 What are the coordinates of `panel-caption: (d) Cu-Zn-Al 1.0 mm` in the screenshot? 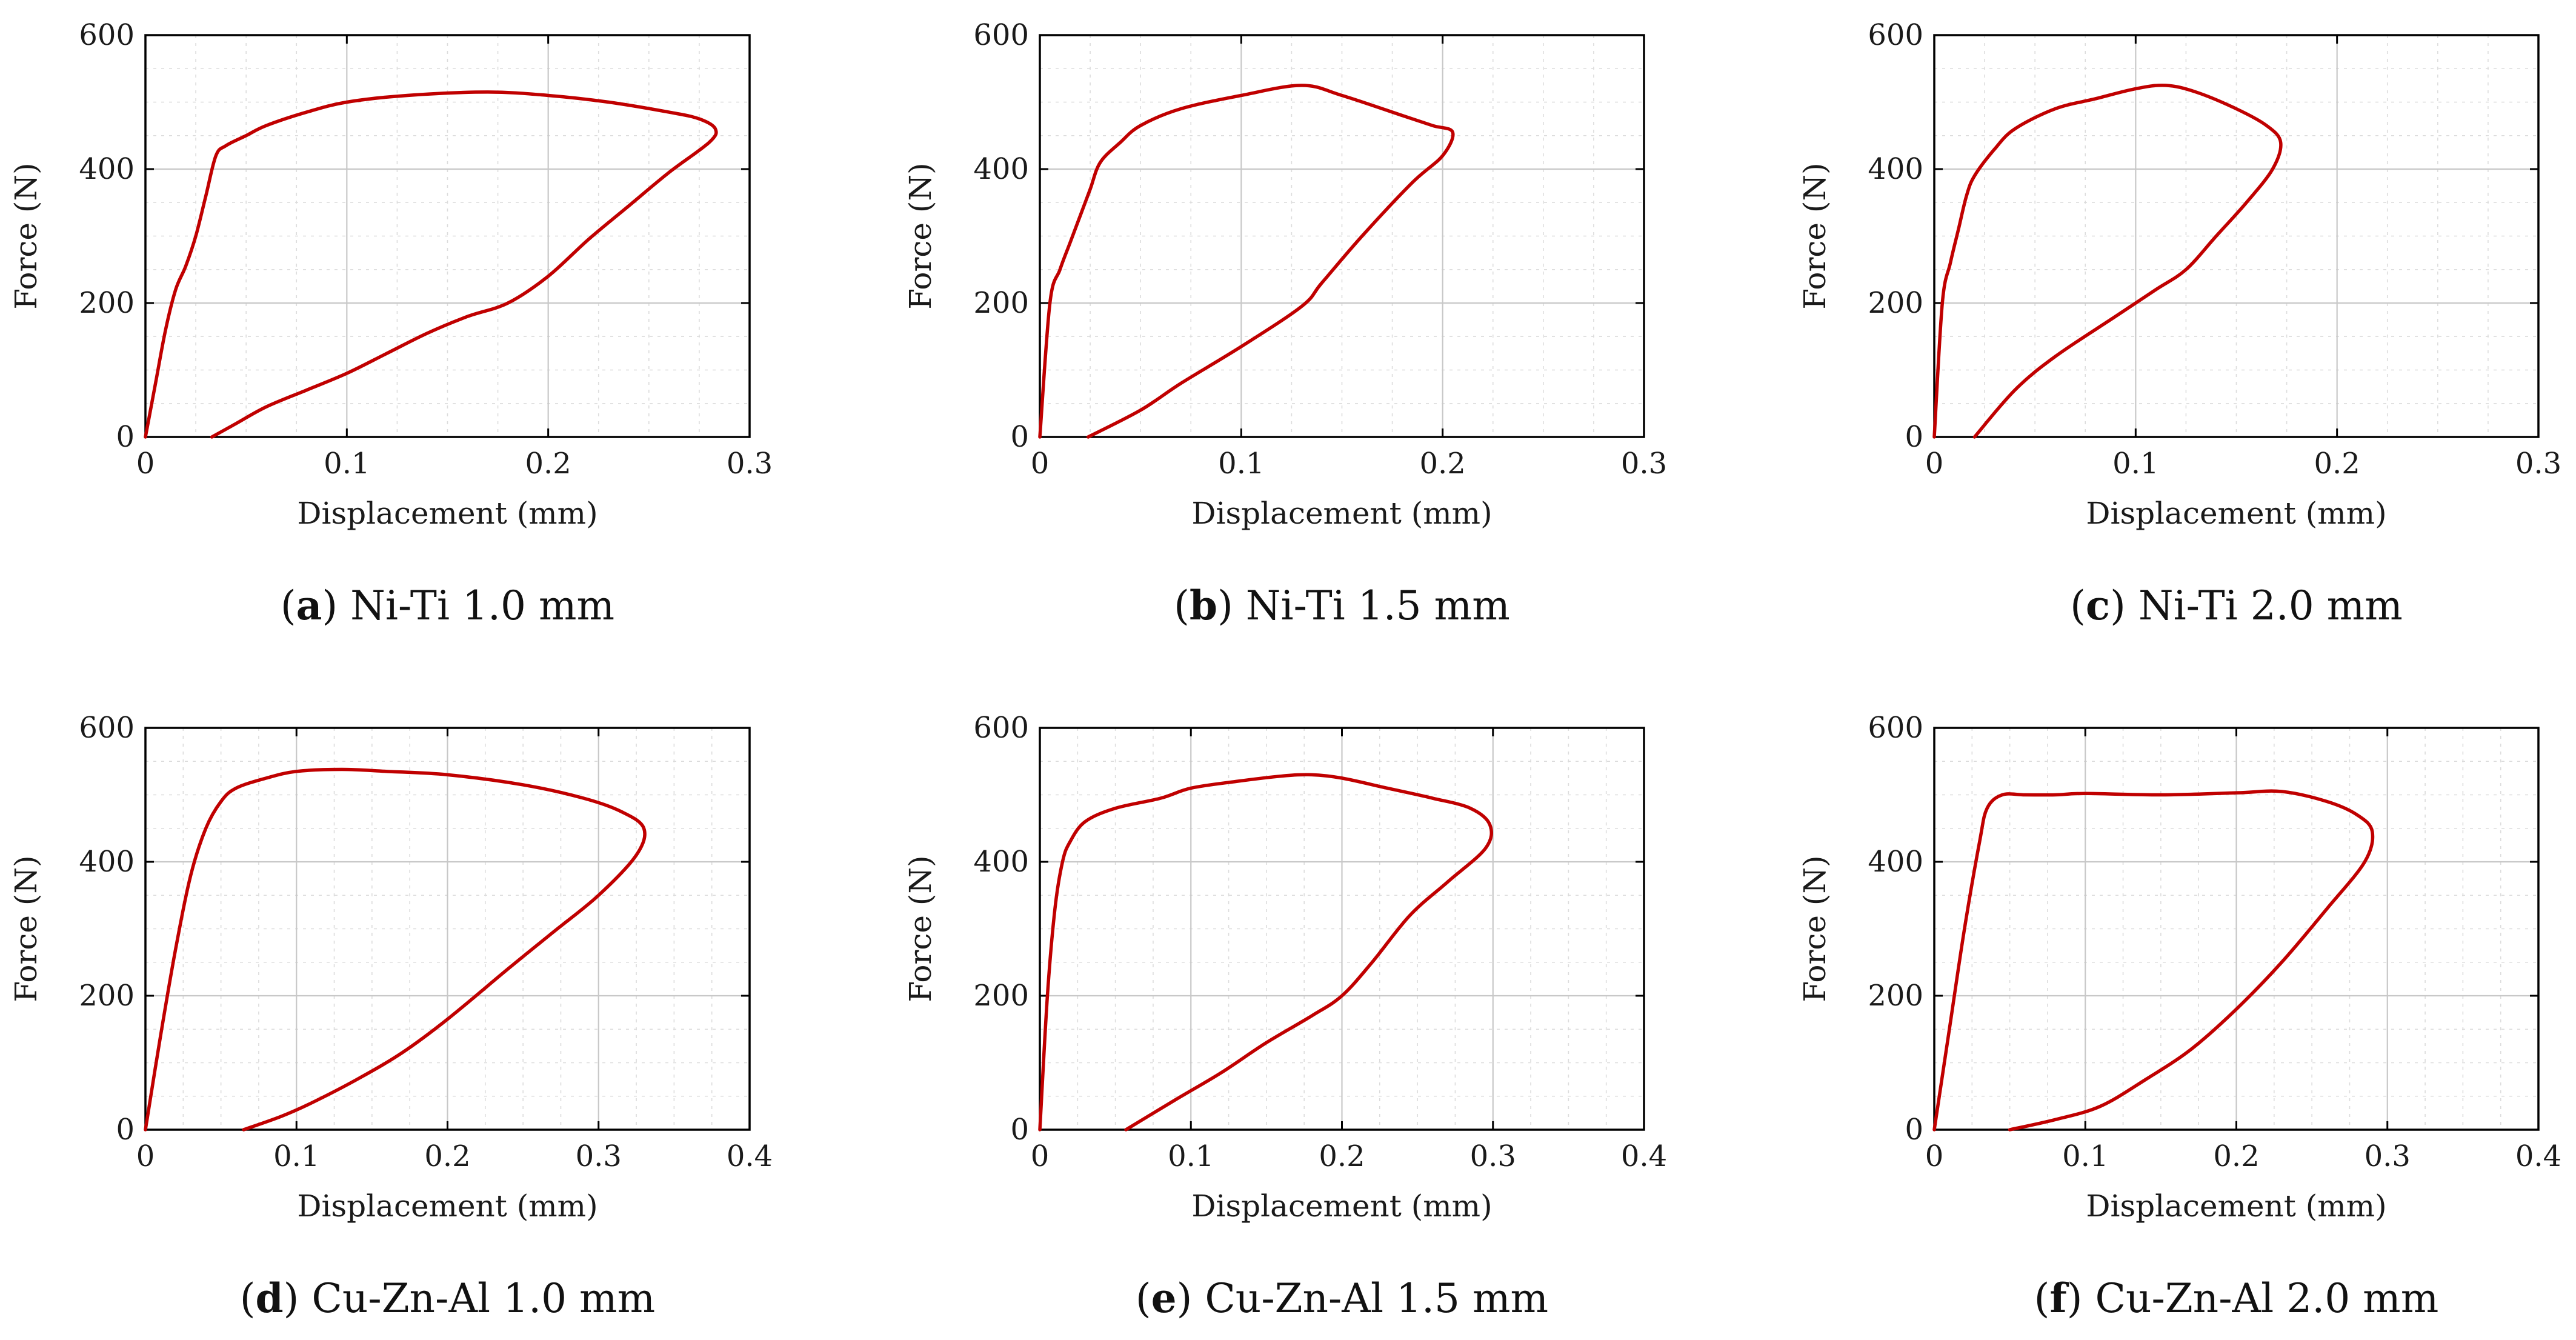 It's located at (447, 1298).